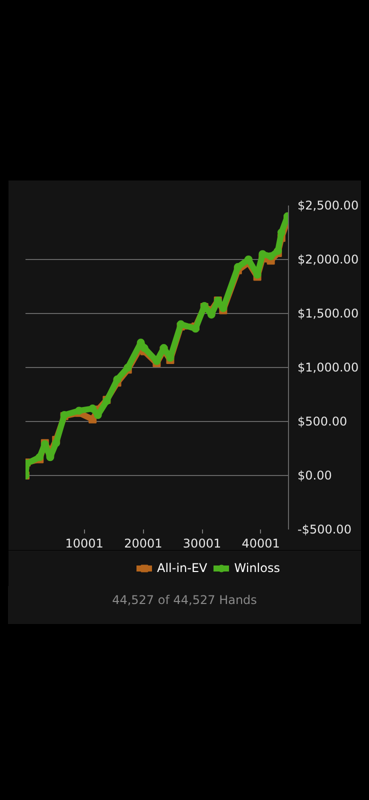 The height and width of the screenshot is (800, 369). What do you see at coordinates (182, 568) in the screenshot?
I see `legend-label: All-in-EV` at bounding box center [182, 568].